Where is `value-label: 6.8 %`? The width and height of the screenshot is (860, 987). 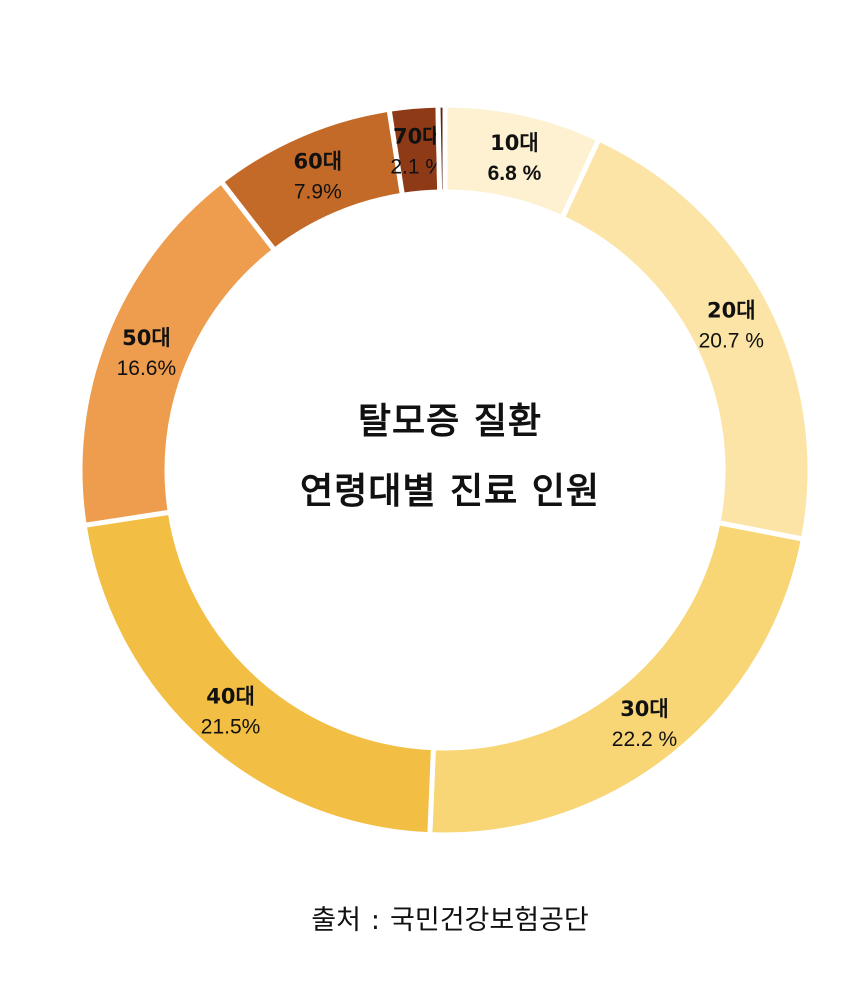 value-label: 6.8 % is located at coordinates (515, 173).